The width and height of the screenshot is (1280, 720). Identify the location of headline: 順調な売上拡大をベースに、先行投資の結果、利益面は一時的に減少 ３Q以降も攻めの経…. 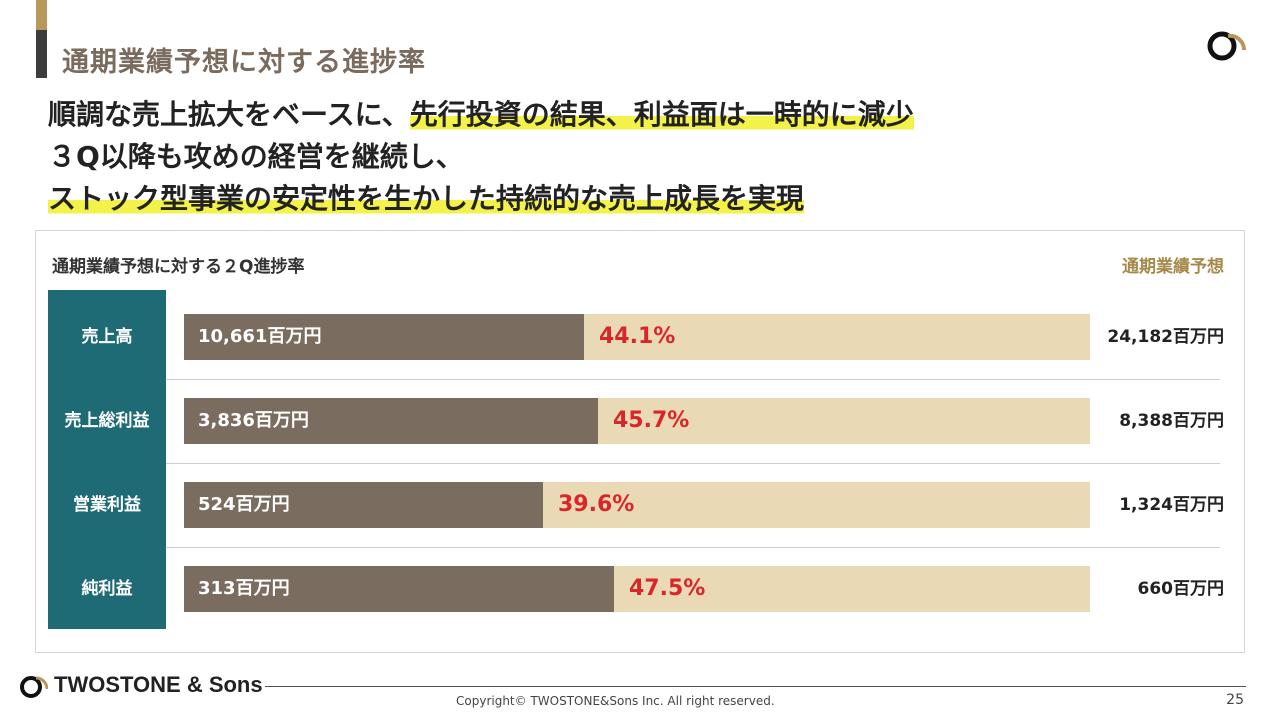
(481, 157).